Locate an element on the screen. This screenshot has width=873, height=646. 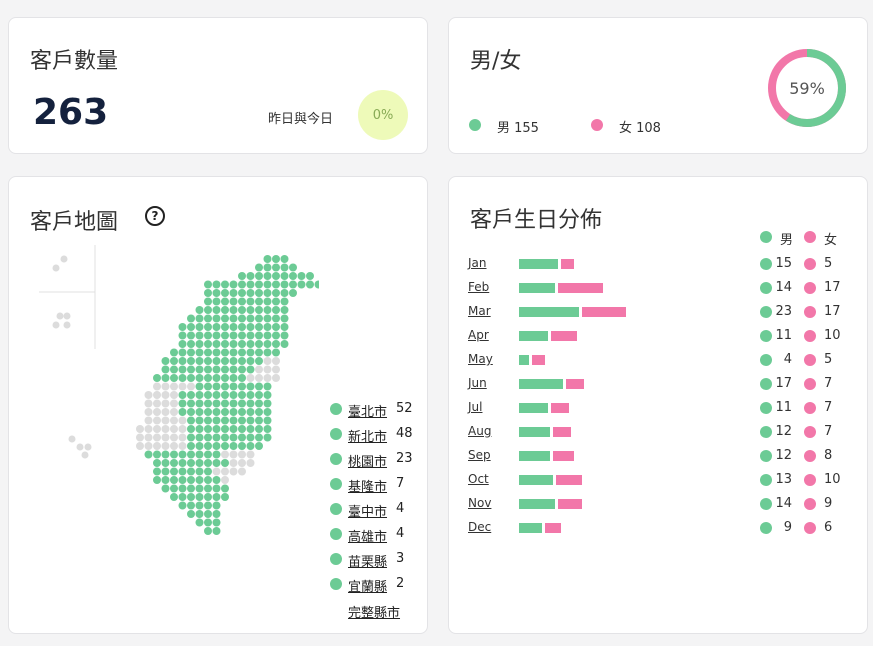
city-link: 桃園市 is located at coordinates (368, 462).